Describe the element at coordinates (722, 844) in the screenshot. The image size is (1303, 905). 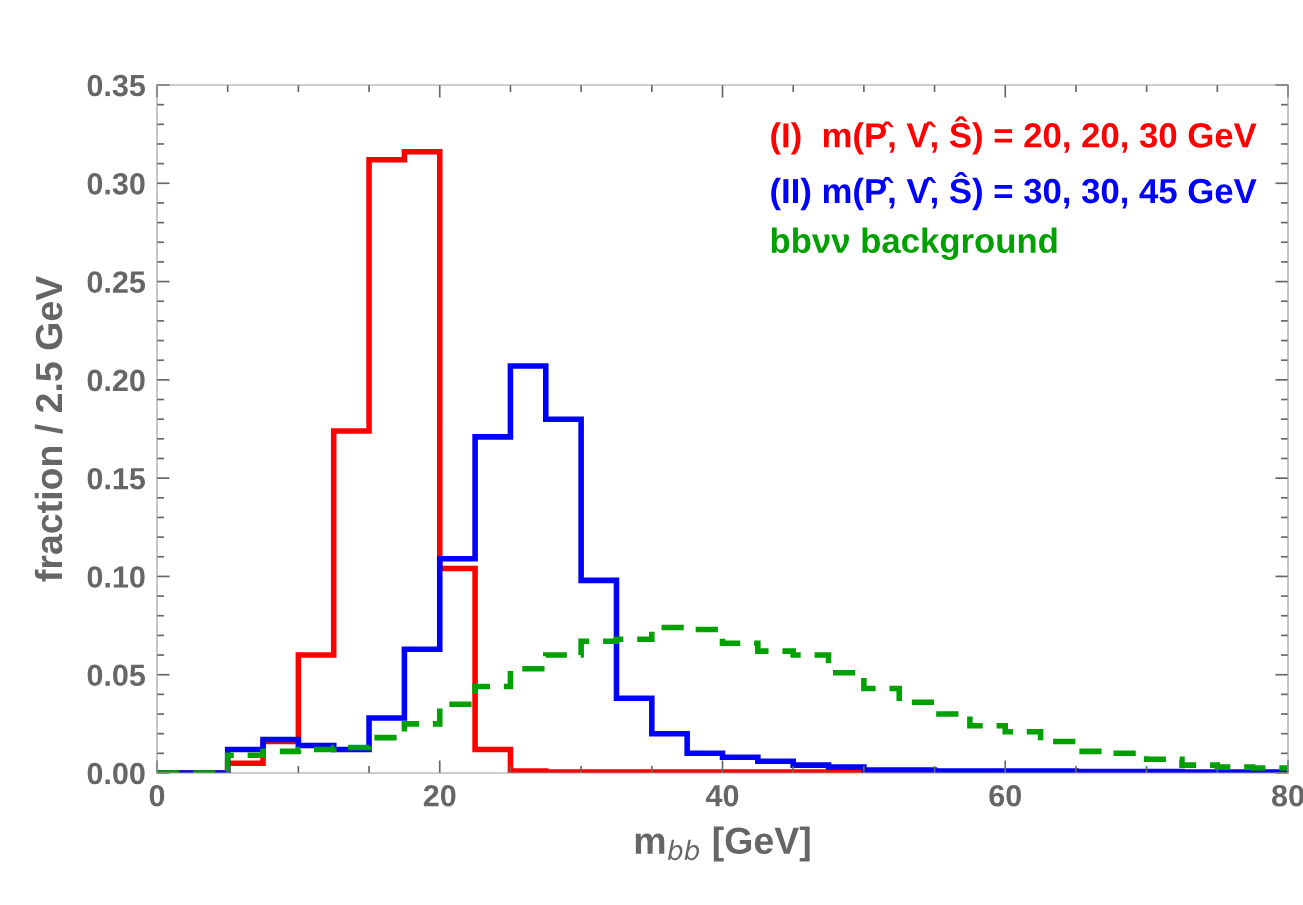
I see `x-axis-title: m$_{bb}$ [GeV]` at that location.